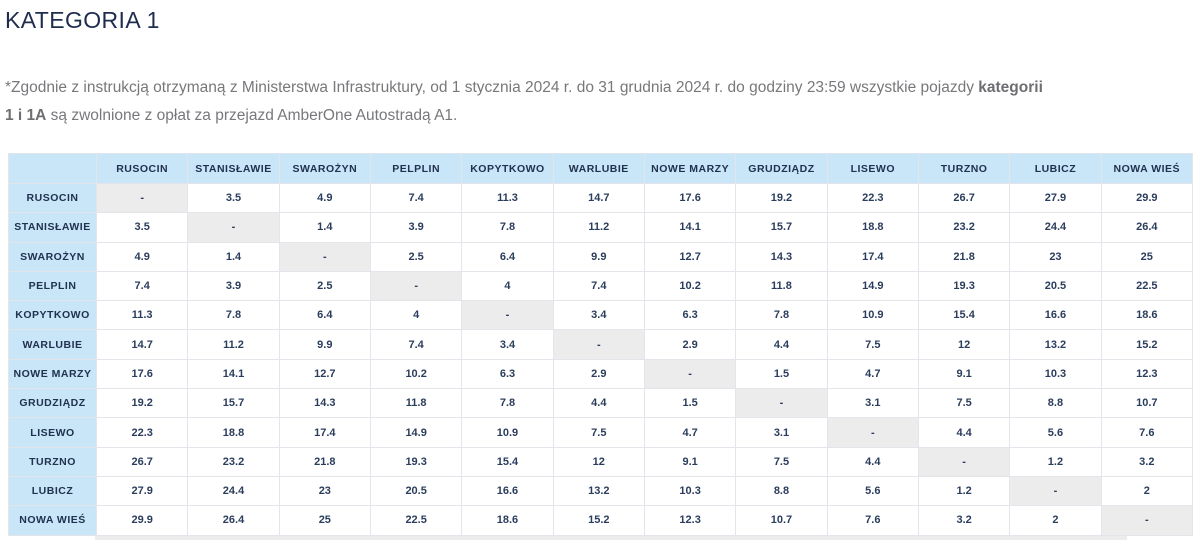 The width and height of the screenshot is (1200, 541). What do you see at coordinates (690, 256) in the screenshot?
I see `matrix-cell: 12.7` at bounding box center [690, 256].